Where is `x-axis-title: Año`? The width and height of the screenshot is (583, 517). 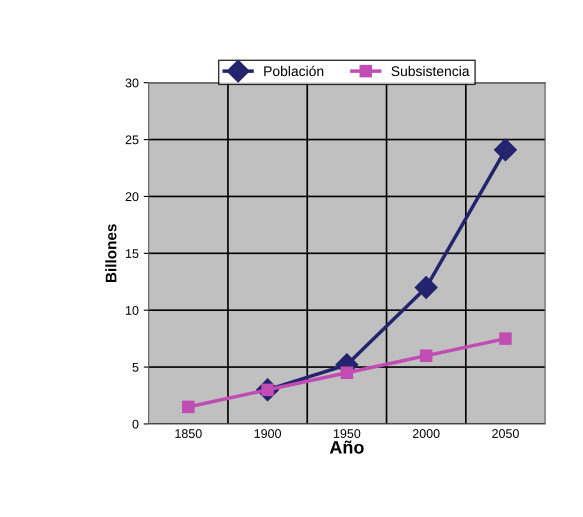 x-axis-title: Año is located at coordinates (347, 447).